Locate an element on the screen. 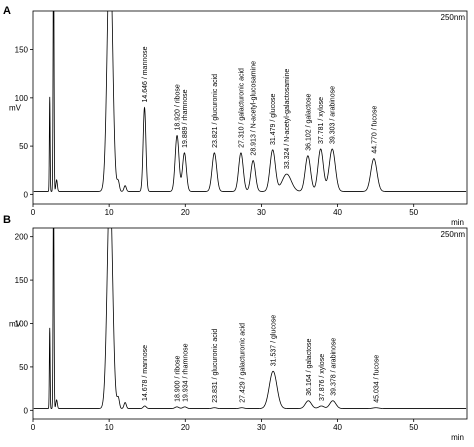  panel-b-xtick-label: 40 is located at coordinates (337, 427).